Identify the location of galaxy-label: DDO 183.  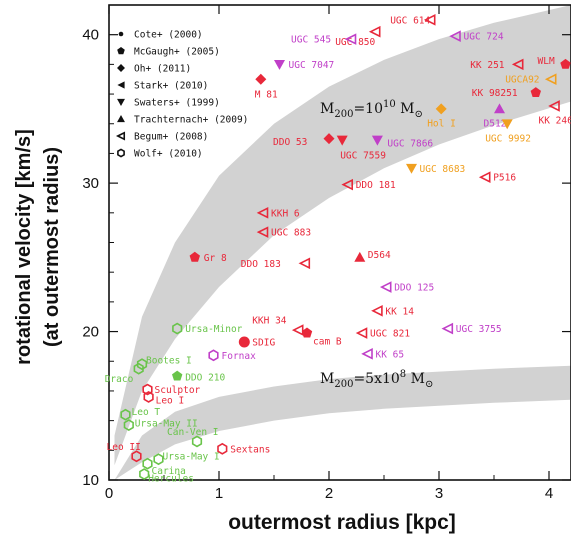
(261, 264).